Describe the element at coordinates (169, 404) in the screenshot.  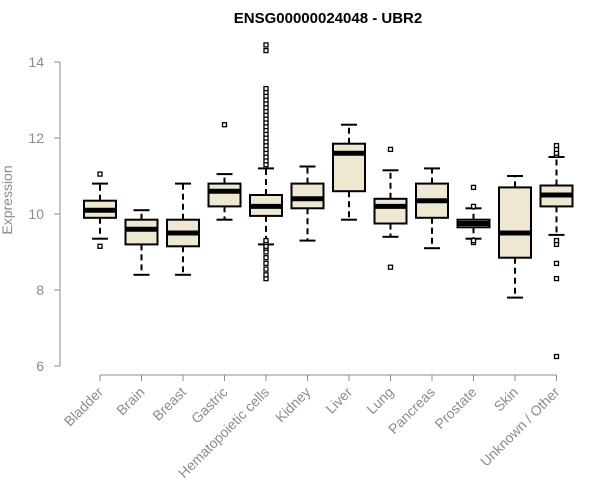
I see `x-tick-label: Breast` at that location.